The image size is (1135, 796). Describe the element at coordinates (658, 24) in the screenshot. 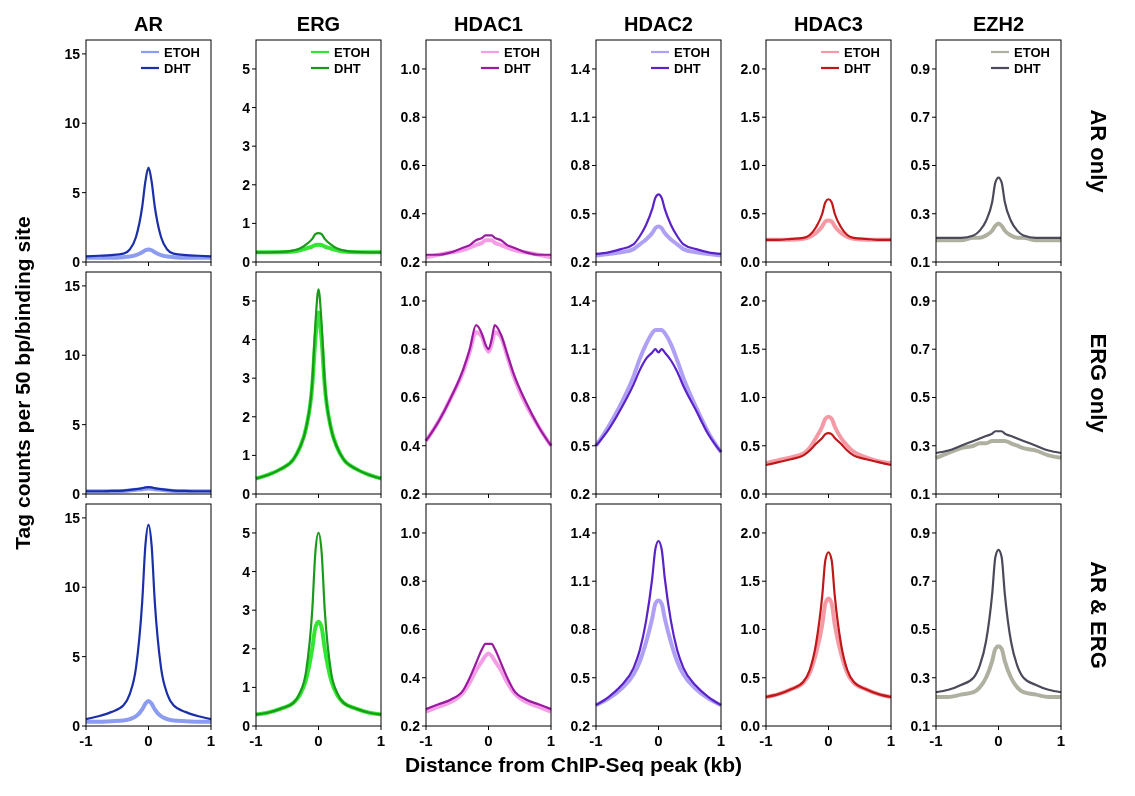

I see `chart-title: HDAC2` at that location.